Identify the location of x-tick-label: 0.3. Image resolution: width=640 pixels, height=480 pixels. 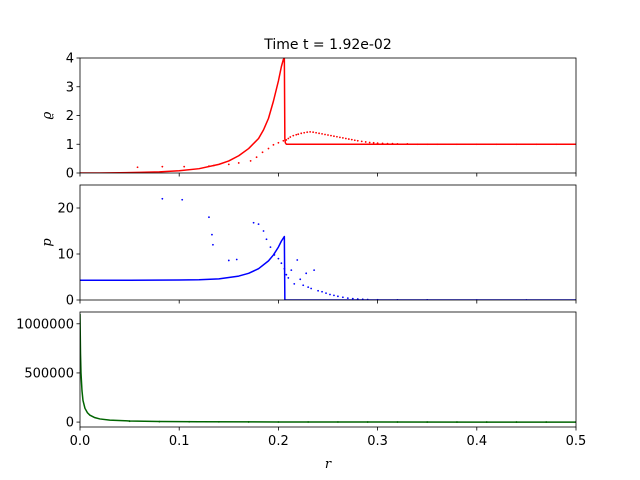
(377, 441).